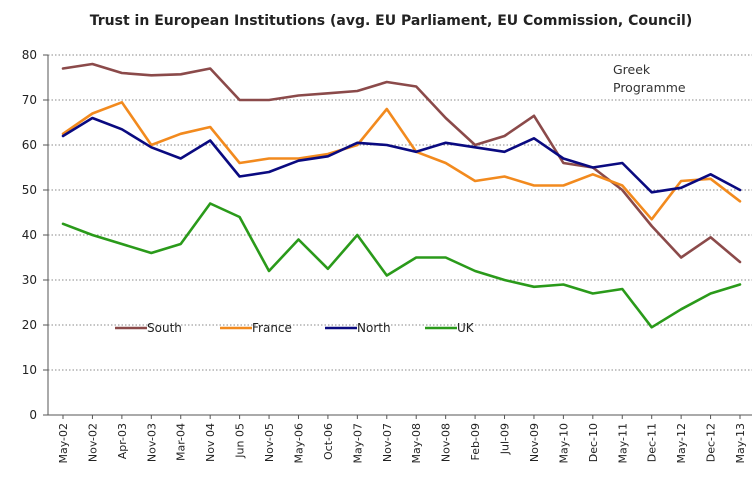 This screenshot has width=756, height=479. I want to click on x-tick-label: Jun 05, so click(240, 441).